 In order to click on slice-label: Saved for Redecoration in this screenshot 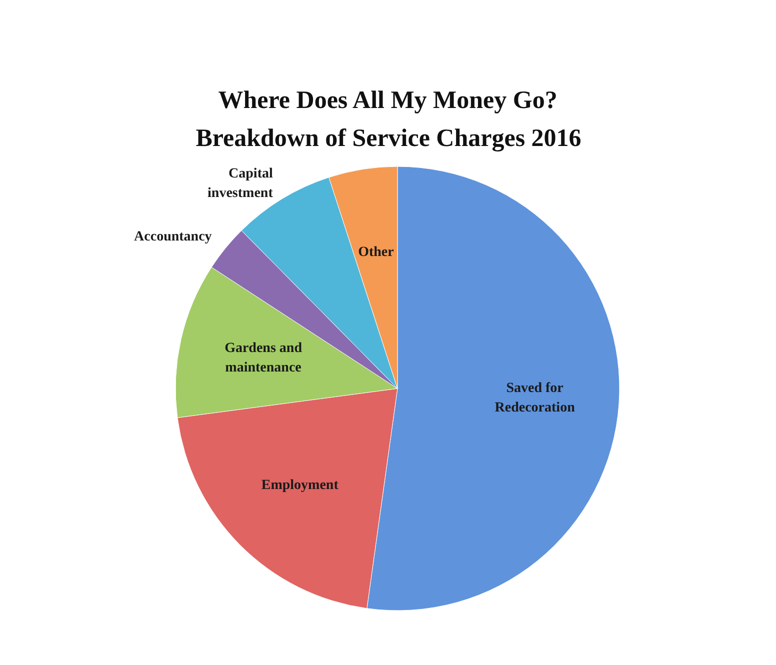, I will do `click(535, 398)`.